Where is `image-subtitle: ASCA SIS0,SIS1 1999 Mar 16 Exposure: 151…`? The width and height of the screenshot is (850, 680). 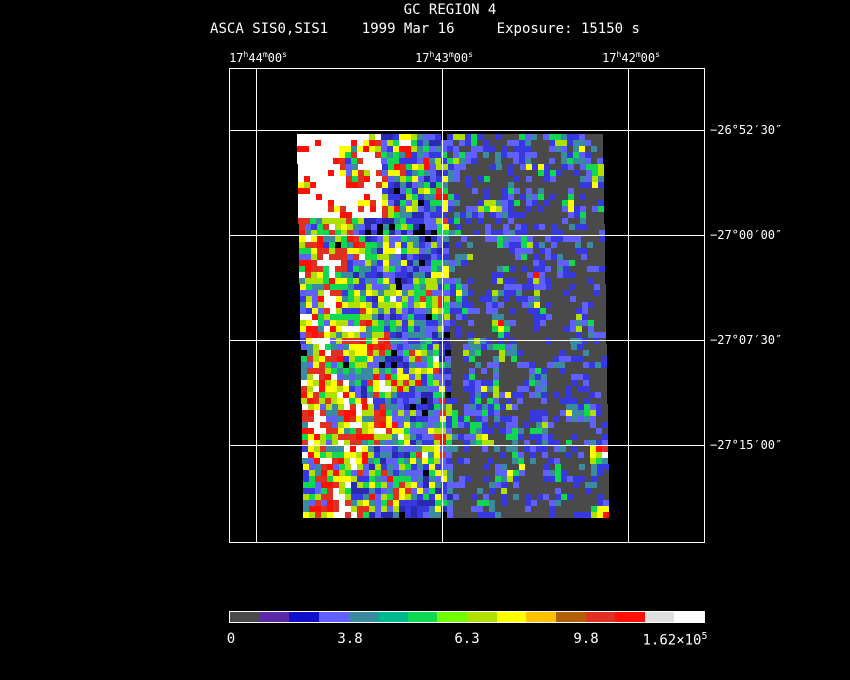
image-subtitle: ASCA SIS0,SIS1 1999 Mar 16 Exposure: 151… is located at coordinates (425, 29).